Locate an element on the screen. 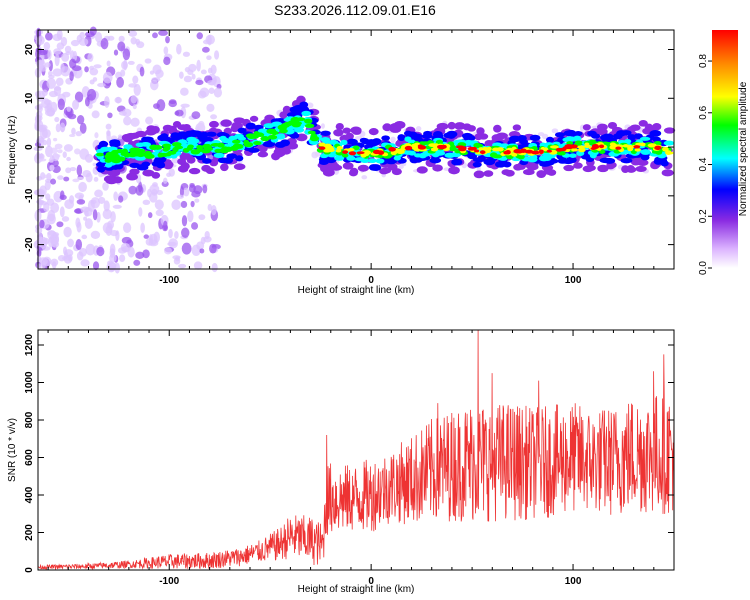 This screenshot has width=750, height=600. spectrogram-y-label: Frequency (Hz) is located at coordinates (12, 150).